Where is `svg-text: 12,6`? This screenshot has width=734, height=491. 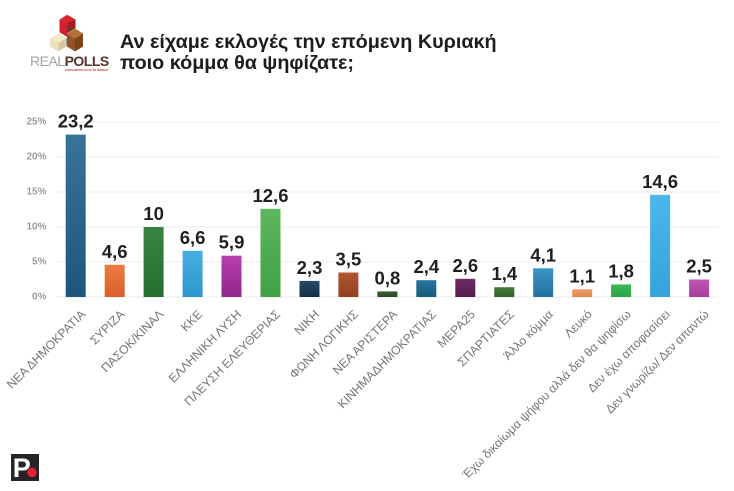
svg-text: 12,6 is located at coordinates (270, 195).